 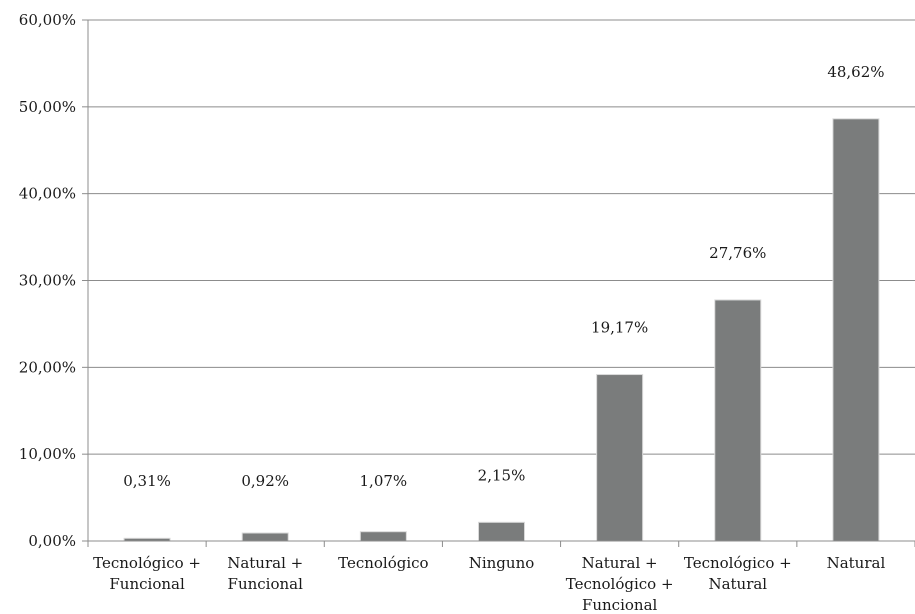 What do you see at coordinates (47, 454) in the screenshot?
I see `y-tick-label: 10,00%` at bounding box center [47, 454].